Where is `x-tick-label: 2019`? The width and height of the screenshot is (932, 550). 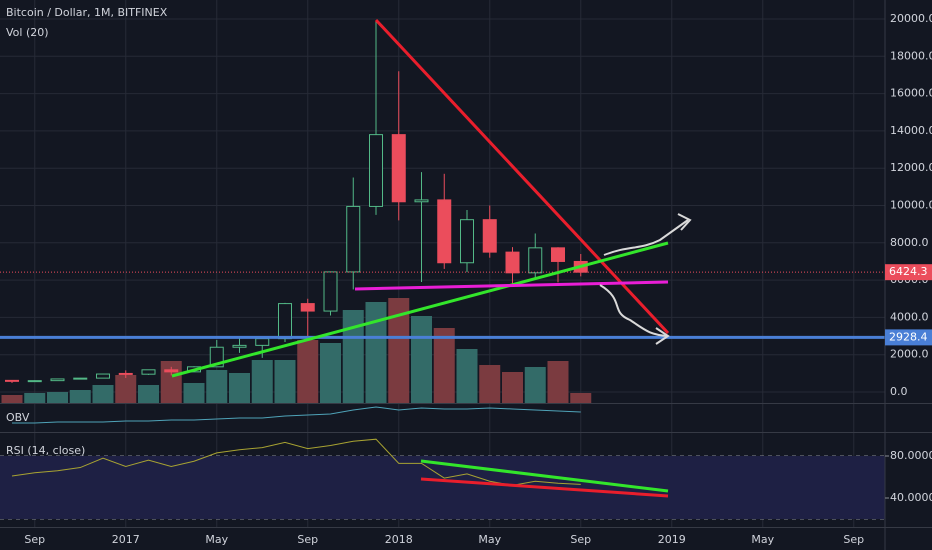 x-tick-label: 2019 is located at coordinates (672, 539).